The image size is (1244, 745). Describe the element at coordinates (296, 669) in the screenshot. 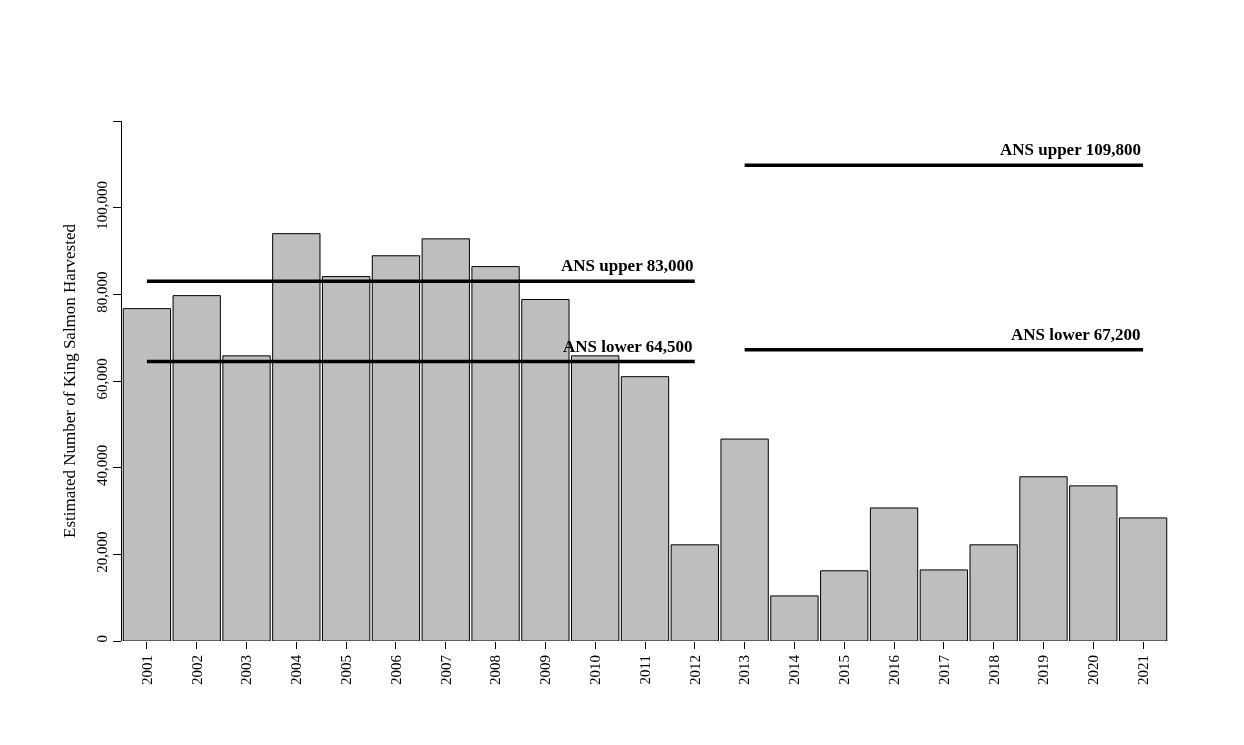

I see `x-tick-label: 2004` at that location.